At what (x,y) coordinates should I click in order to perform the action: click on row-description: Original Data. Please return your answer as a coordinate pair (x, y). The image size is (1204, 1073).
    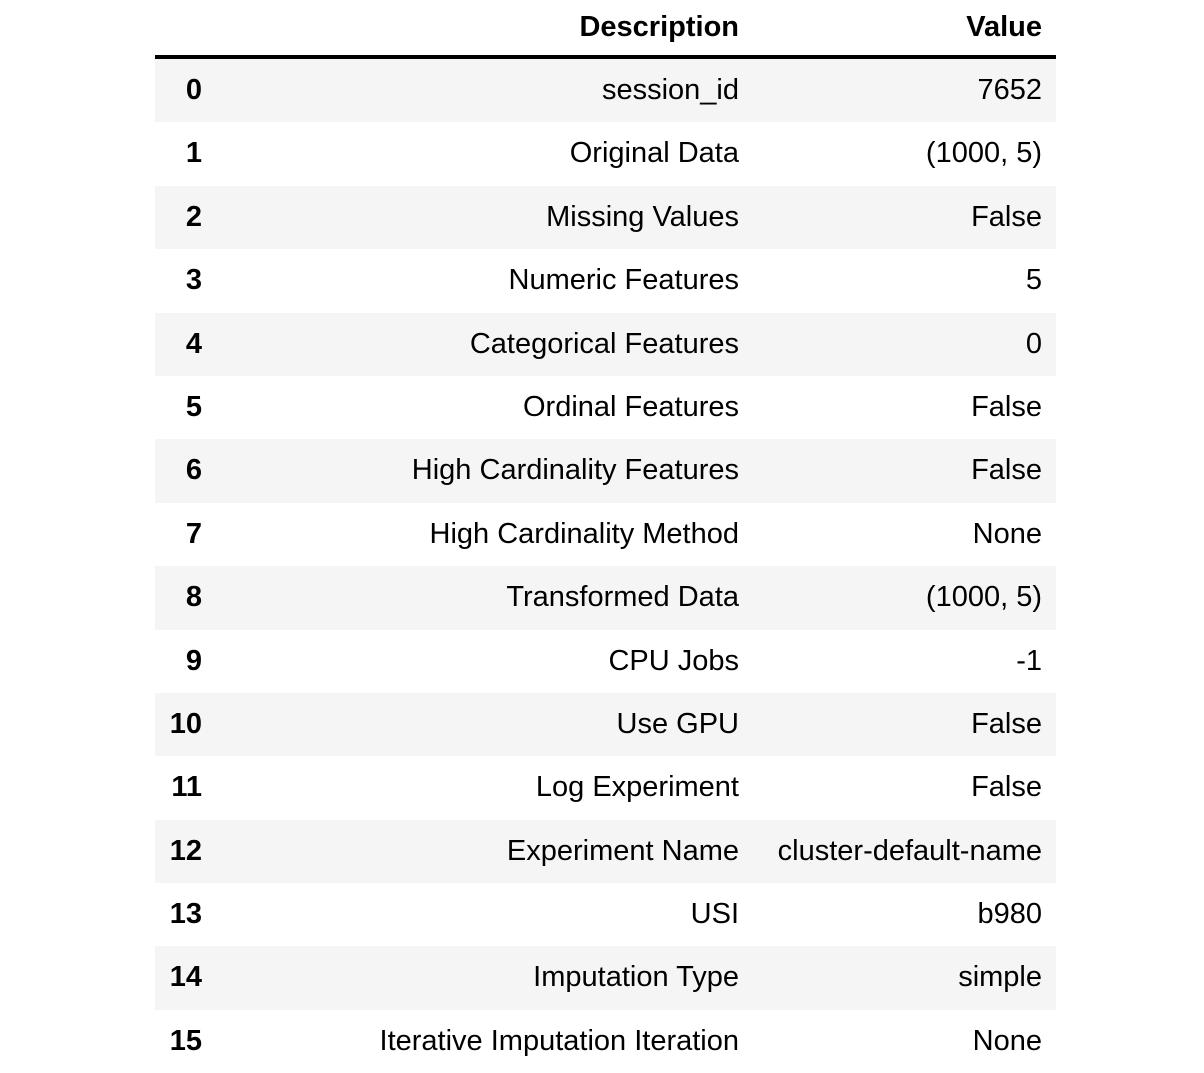
    Looking at the image, I should click on (654, 153).